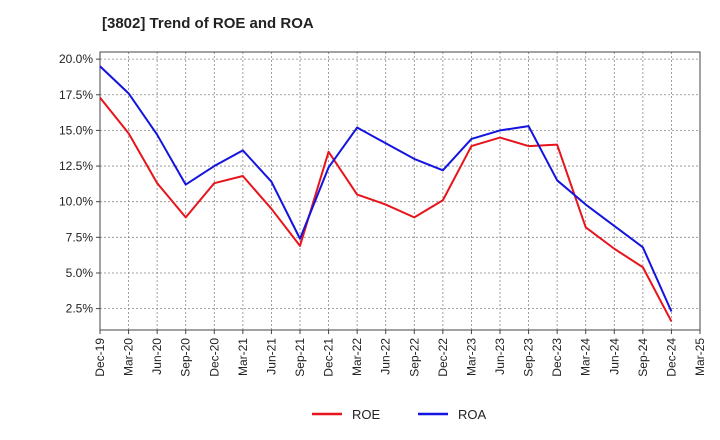  What do you see at coordinates (208, 23) in the screenshot?
I see `chart-title: [3802] Trend of ROE and ROA` at bounding box center [208, 23].